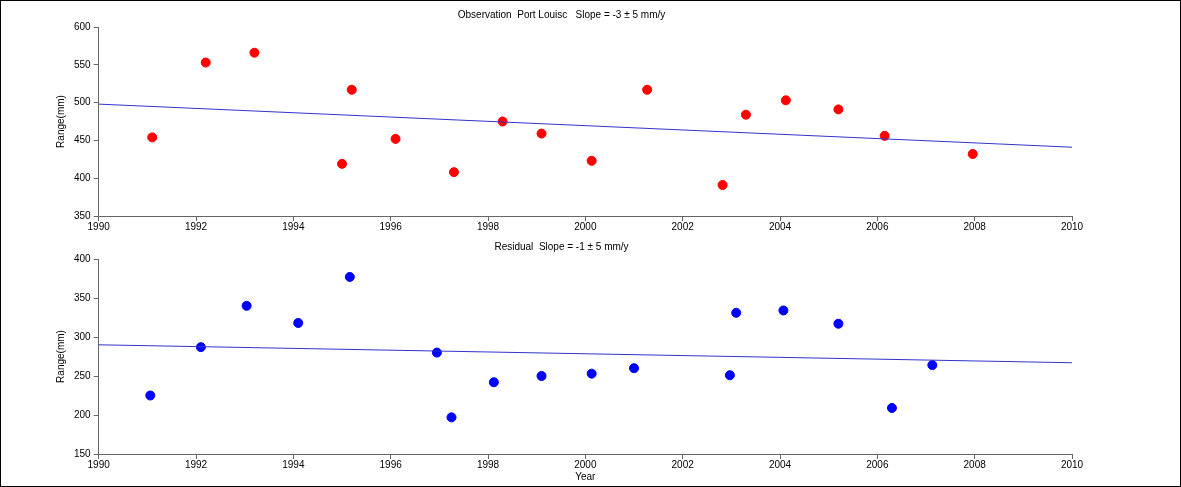 This screenshot has width=1181, height=487. What do you see at coordinates (561, 14) in the screenshot?
I see `chart-title: Observation Port Louisc Slope = -3 ± 5 mm/y` at bounding box center [561, 14].